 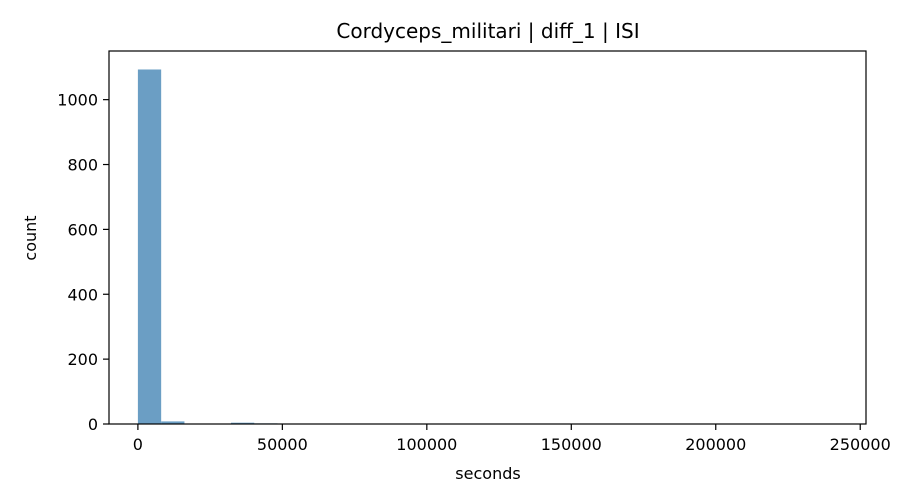 I want to click on x-tick-label: 0, so click(x=138, y=444).